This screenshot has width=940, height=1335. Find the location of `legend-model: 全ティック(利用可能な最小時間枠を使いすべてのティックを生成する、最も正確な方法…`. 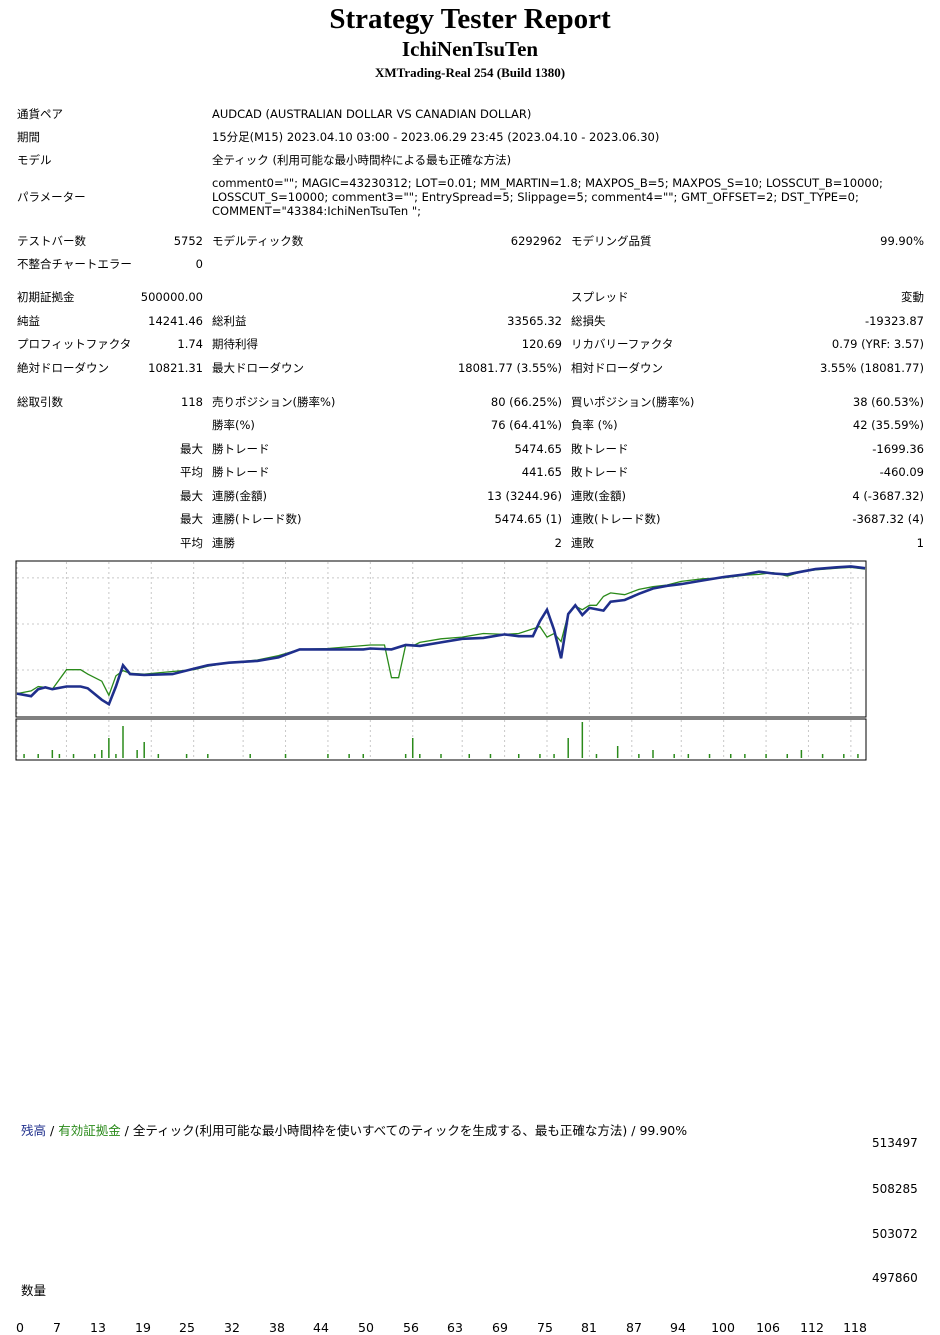

legend-model: 全ティック(利用可能な最小時間枠を使いすべてのティックを生成する、最も正確な方法… is located at coordinates (380, 1130).